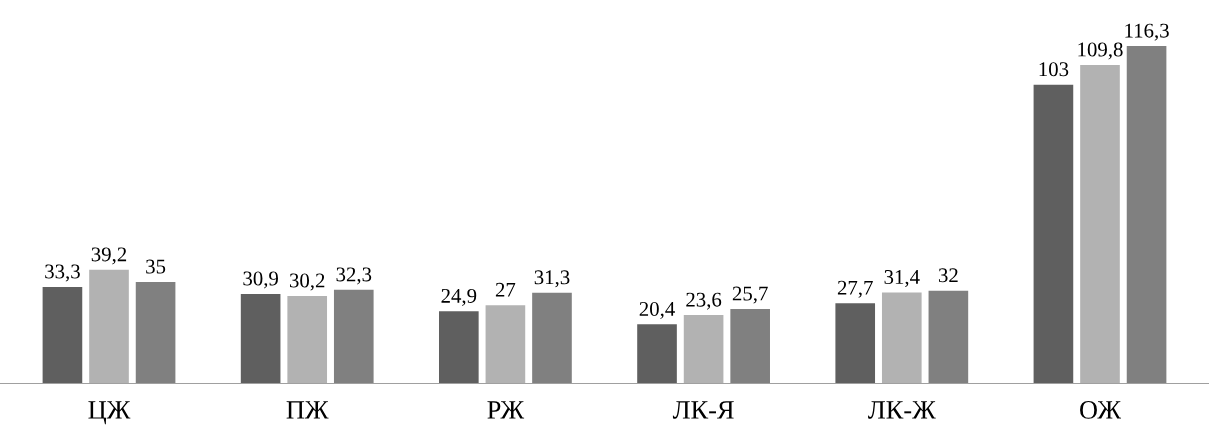  What do you see at coordinates (459, 297) in the screenshot?
I see `data-label: 24,9` at bounding box center [459, 297].